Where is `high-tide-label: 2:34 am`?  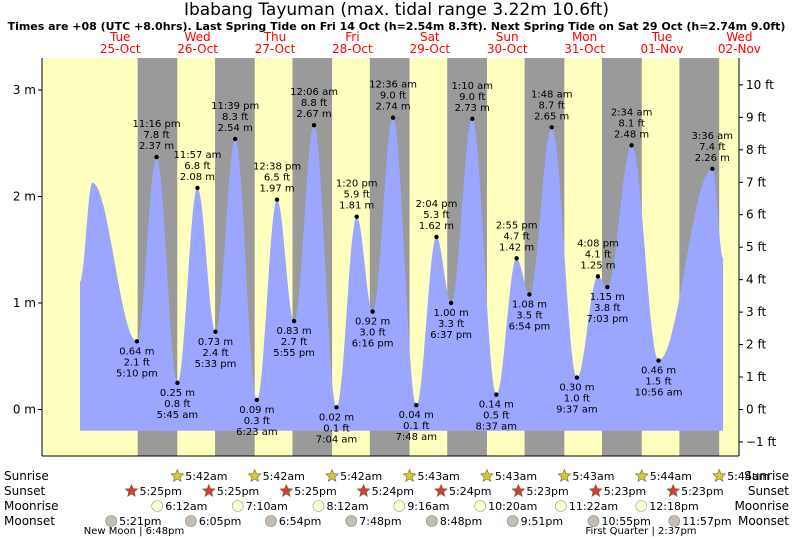 high-tide-label: 2:34 am is located at coordinates (632, 112).